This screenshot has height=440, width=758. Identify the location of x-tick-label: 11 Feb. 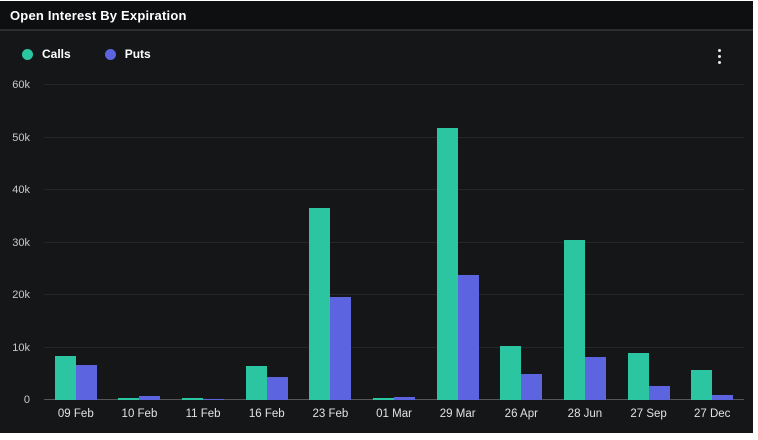
(203, 414).